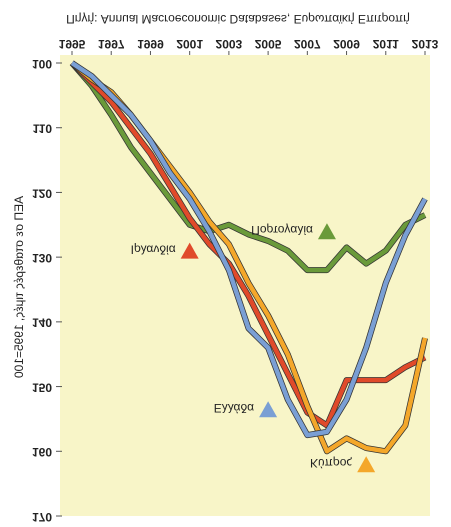 The image size is (451, 527). I want to click on x-tick-label: 2007, so click(307, 44).